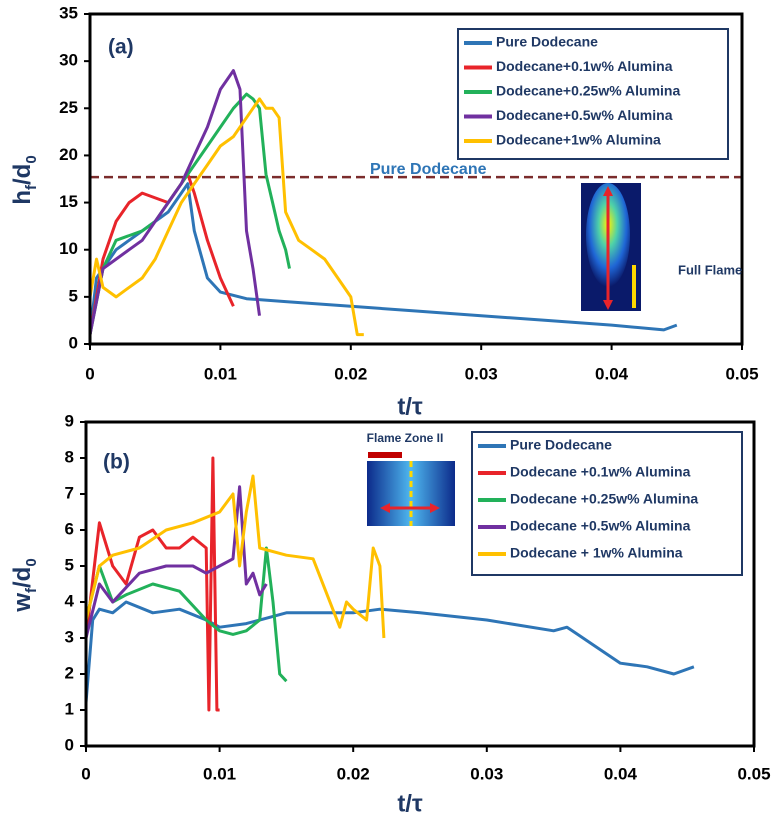  I want to click on y-tick-label: 9, so click(69, 420).